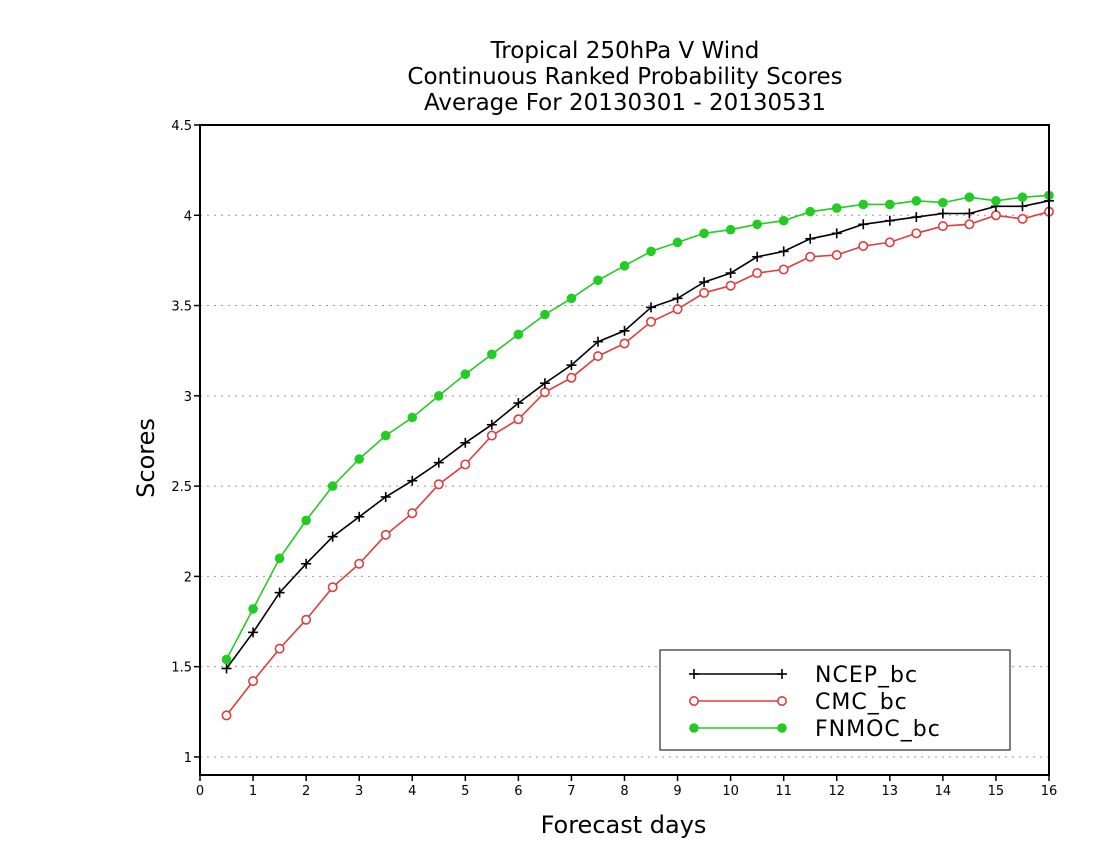  I want to click on x-tick-label: 16, so click(1049, 791).